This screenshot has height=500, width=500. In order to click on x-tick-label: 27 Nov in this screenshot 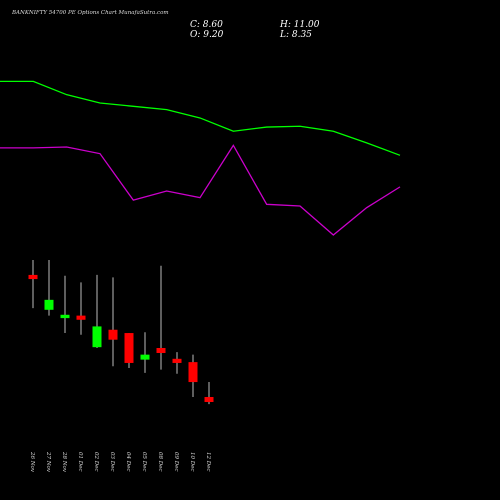, I will do `click(48, 462)`.